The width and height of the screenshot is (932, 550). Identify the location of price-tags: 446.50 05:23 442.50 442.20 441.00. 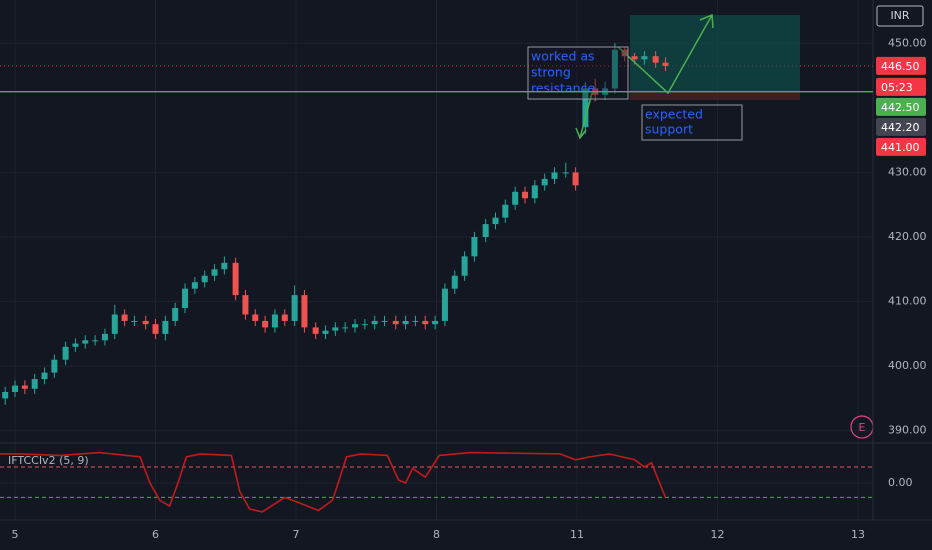
(901, 106).